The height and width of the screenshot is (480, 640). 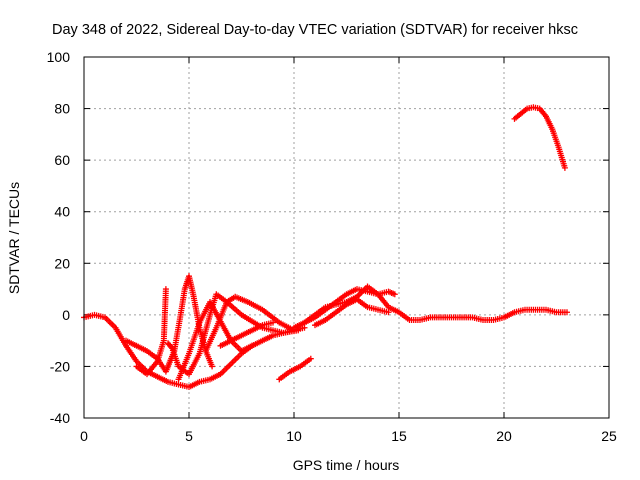 I want to click on x-tick-label: 20, so click(x=504, y=436).